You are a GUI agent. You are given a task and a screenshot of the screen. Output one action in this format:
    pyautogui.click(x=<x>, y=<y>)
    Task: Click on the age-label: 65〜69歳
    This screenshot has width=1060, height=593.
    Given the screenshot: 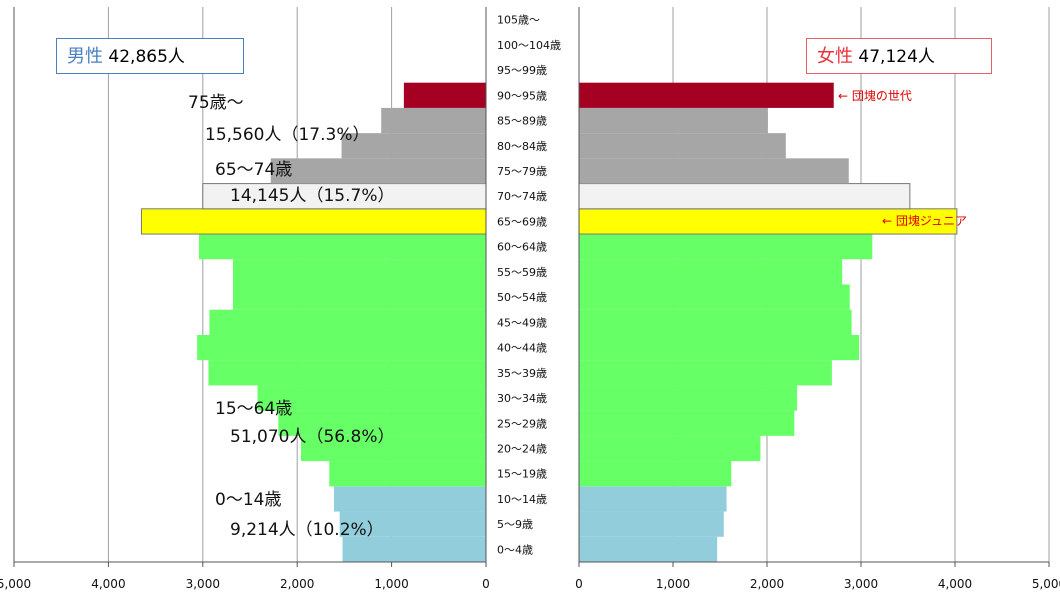 What is the action you would take?
    pyautogui.click(x=522, y=221)
    